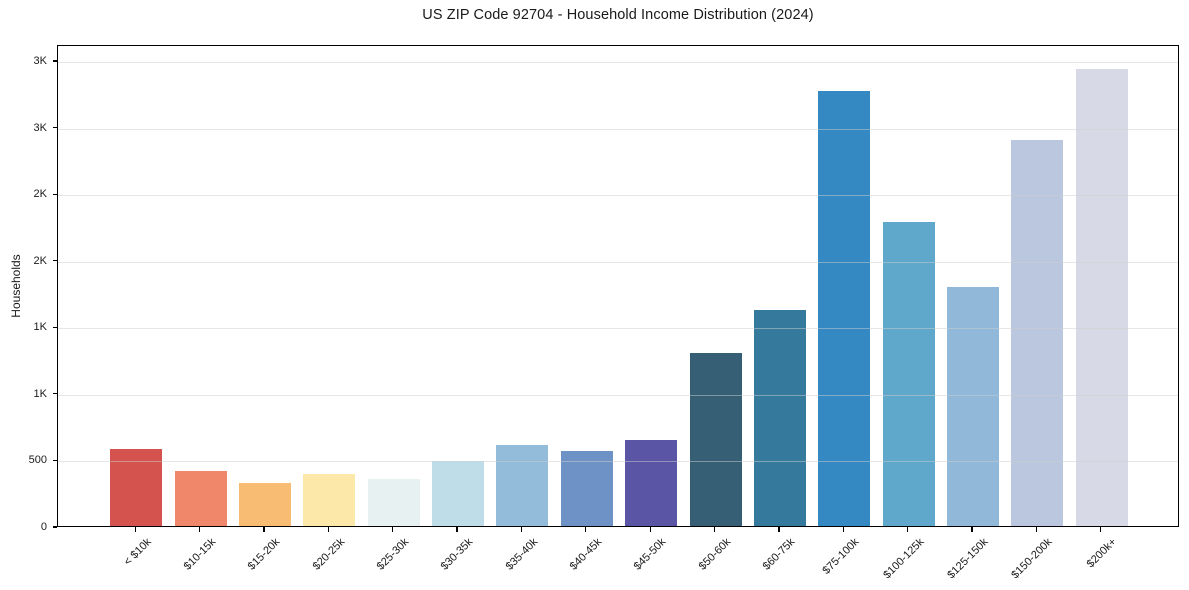 The image size is (1189, 590). Describe the element at coordinates (43, 527) in the screenshot. I see `y-tick-label: 0` at that location.